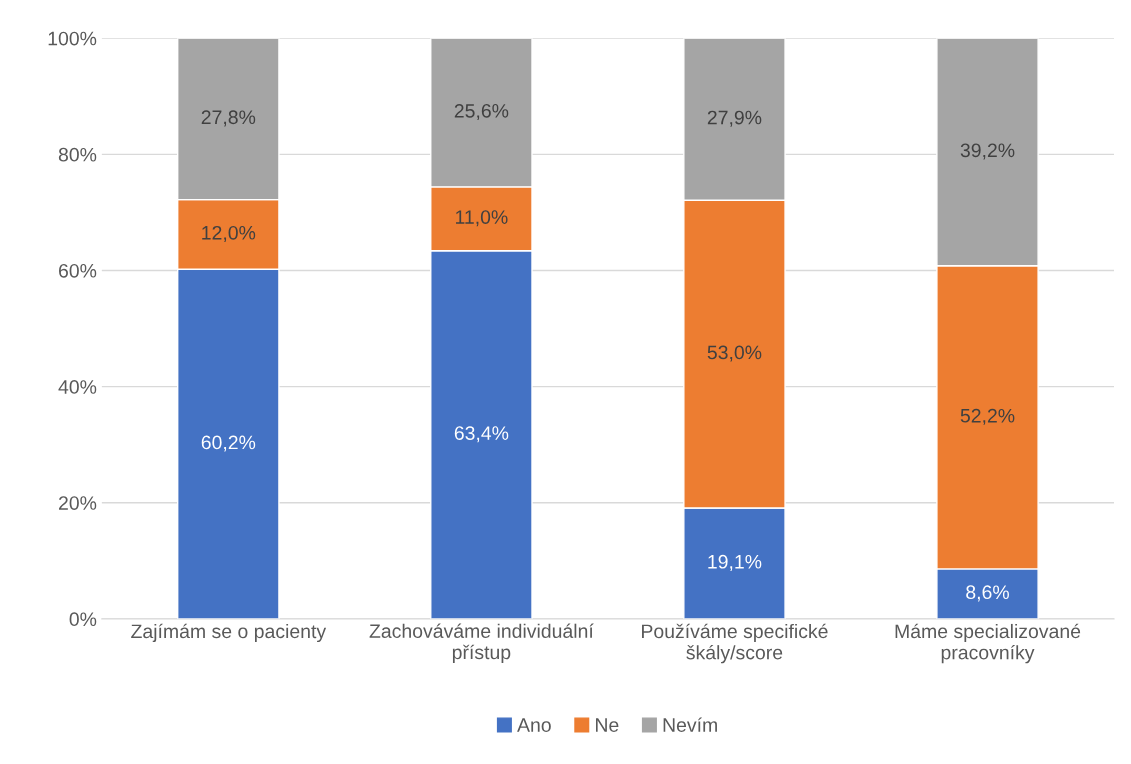 The height and width of the screenshot is (764, 1131). What do you see at coordinates (77, 154) in the screenshot?
I see `y-tick-label: 80%` at bounding box center [77, 154].